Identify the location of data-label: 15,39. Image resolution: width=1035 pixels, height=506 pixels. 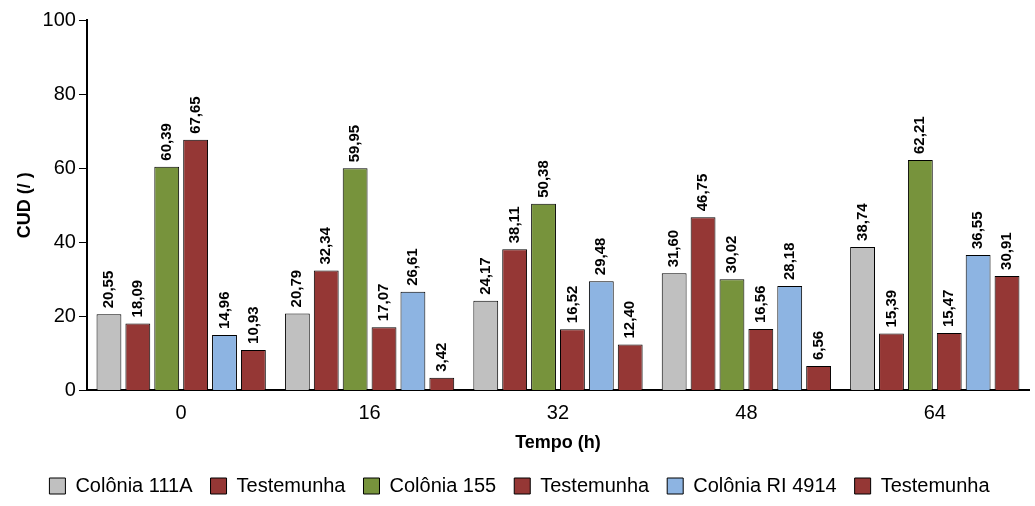
(890, 308).